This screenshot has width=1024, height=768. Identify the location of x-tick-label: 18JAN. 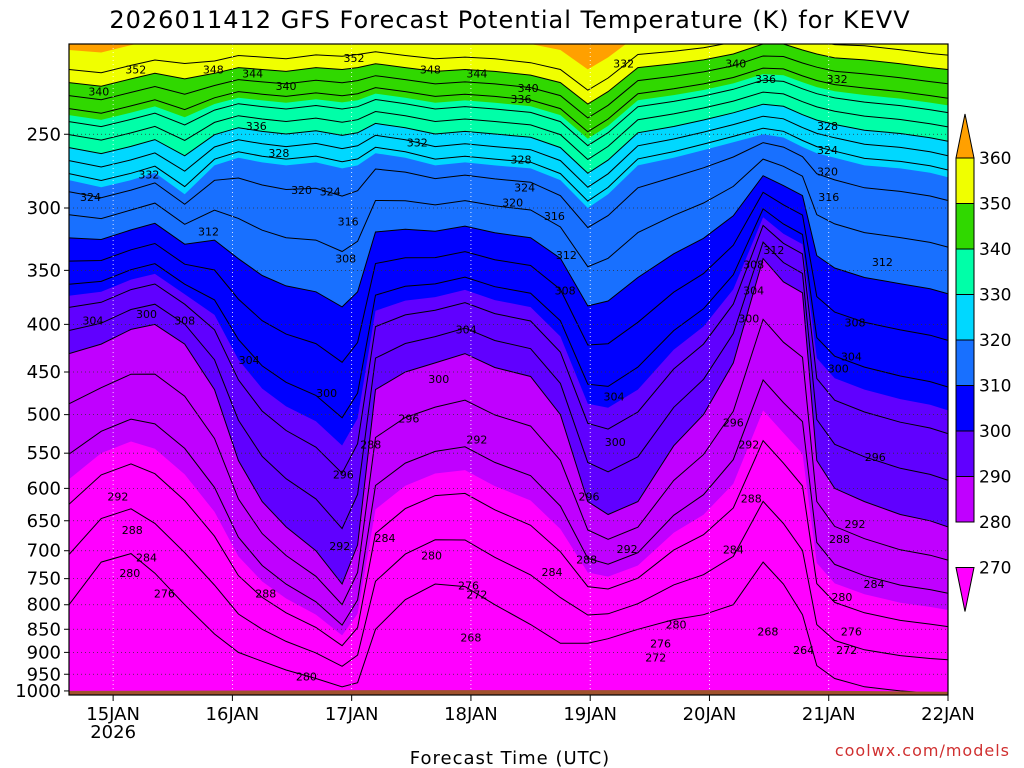
(471, 714).